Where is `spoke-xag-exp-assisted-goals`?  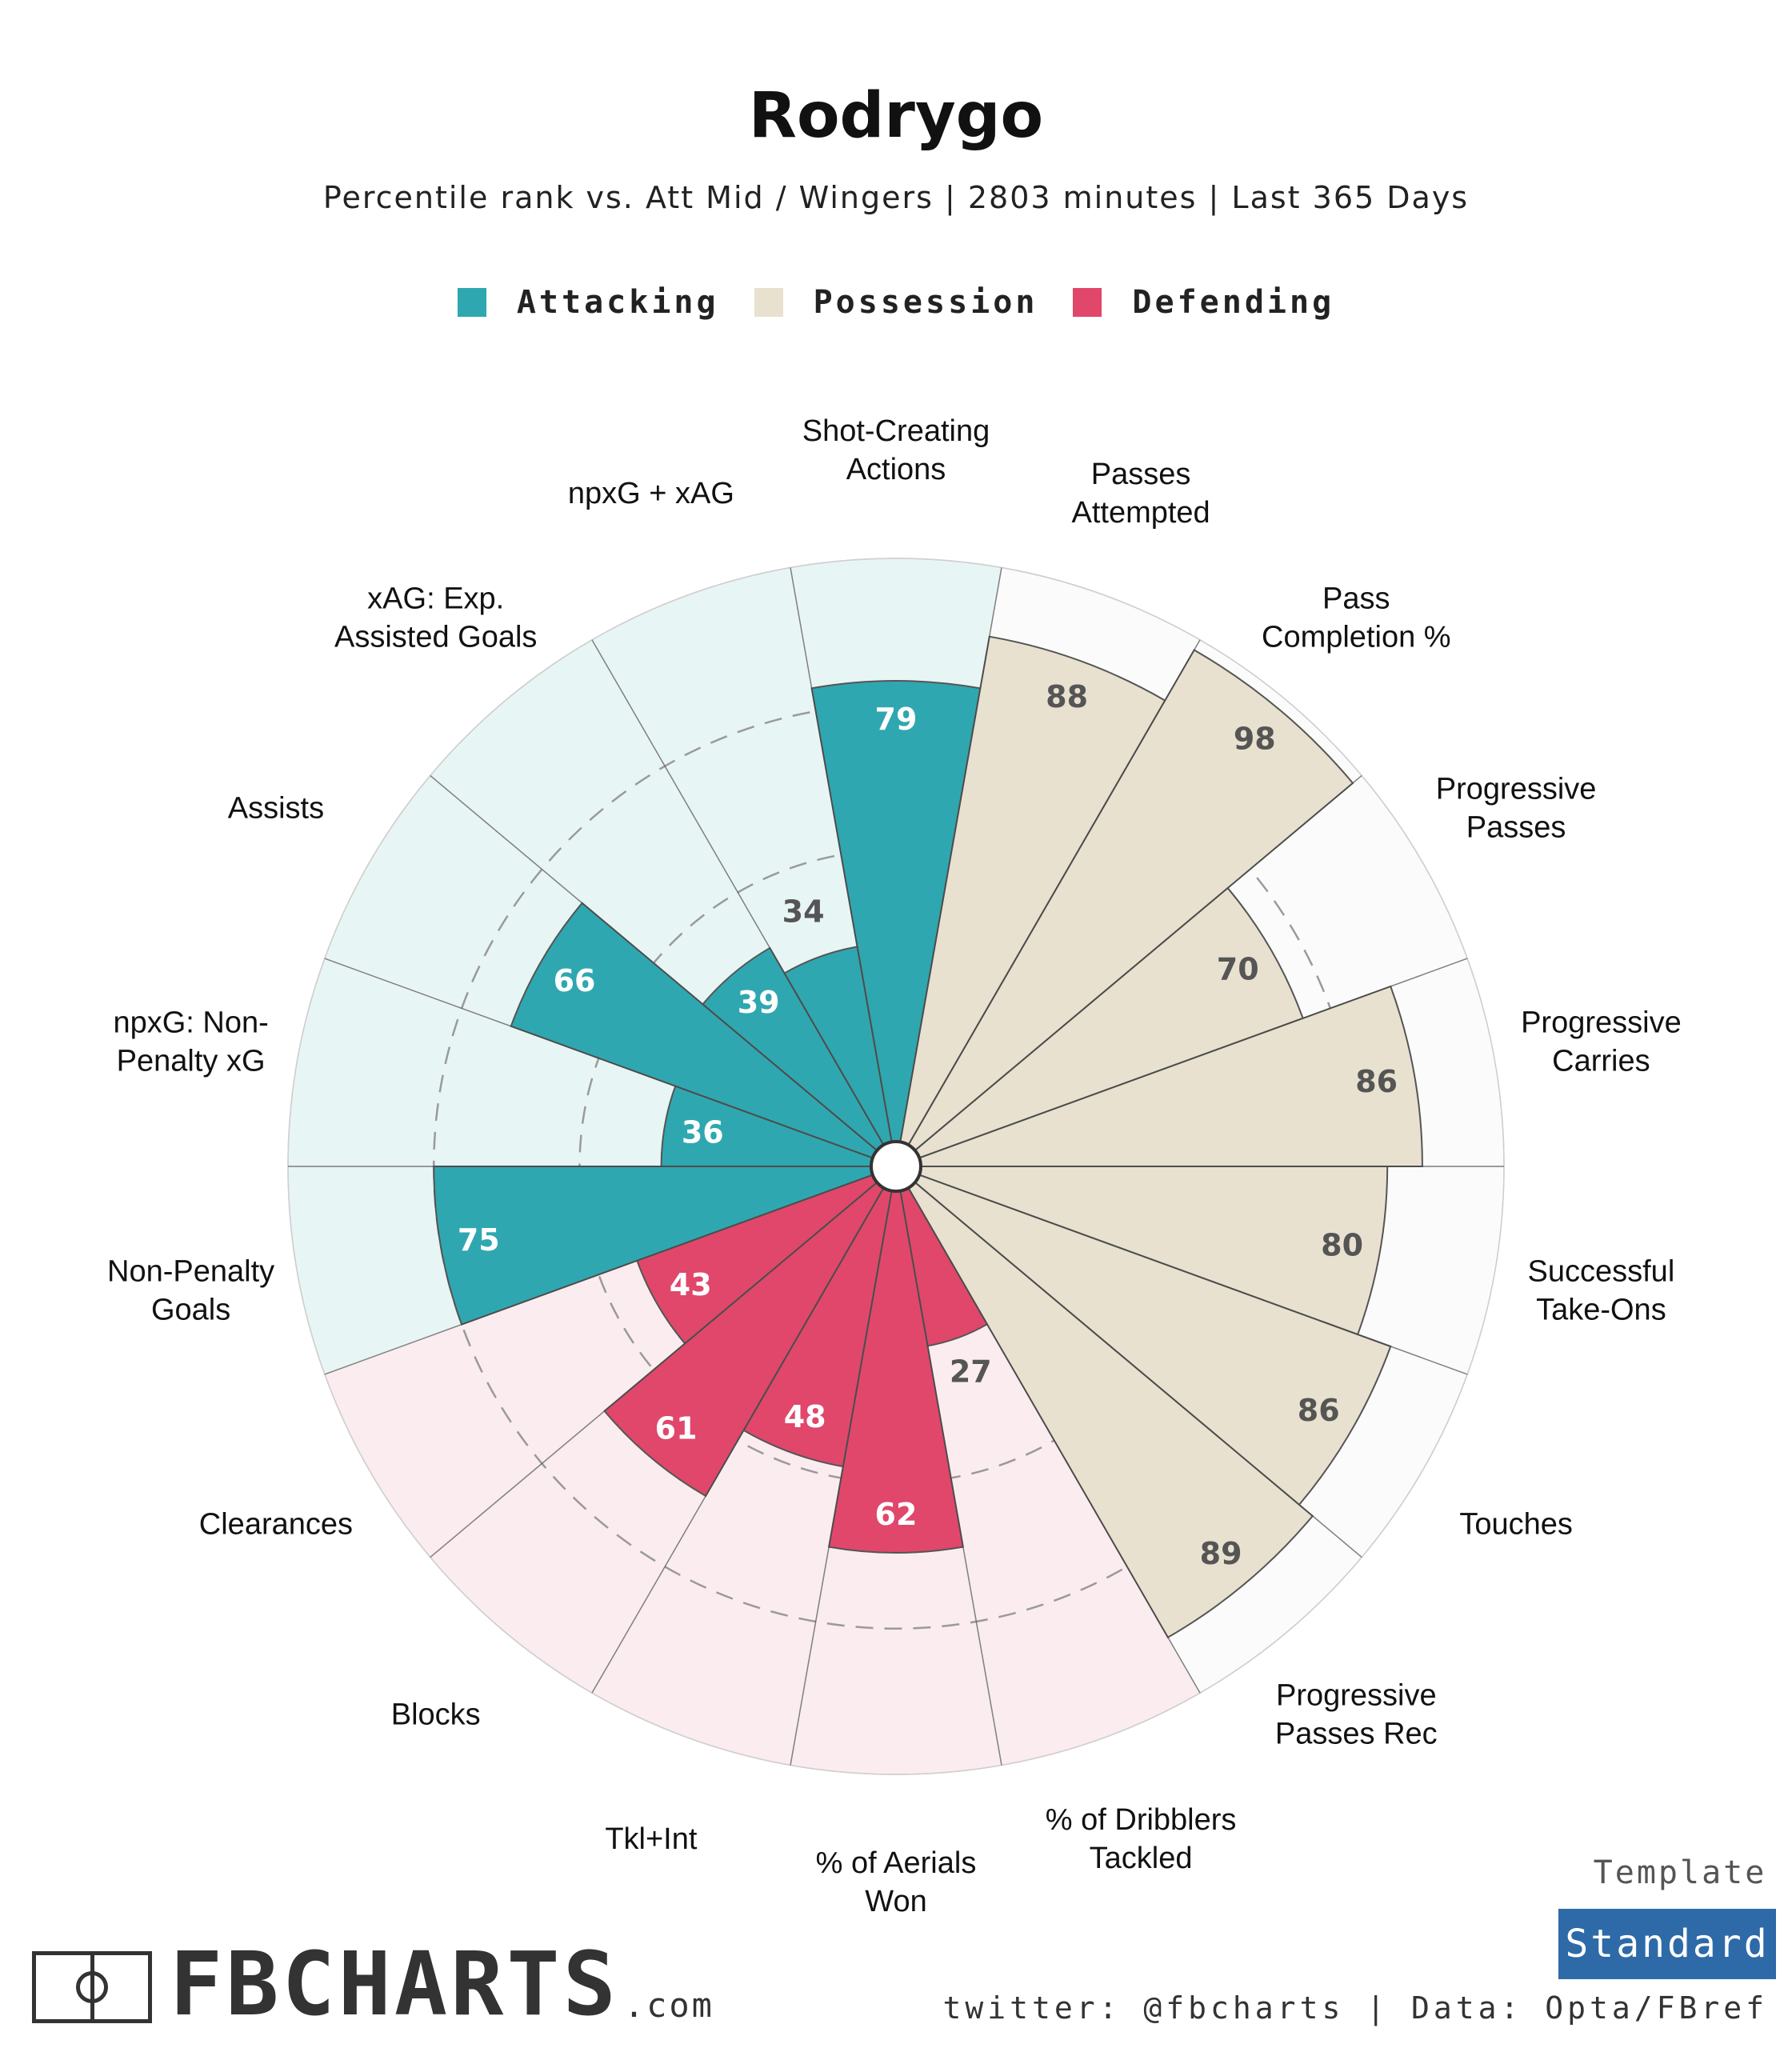 spoke-xag-exp-assisted-goals is located at coordinates (663, 970).